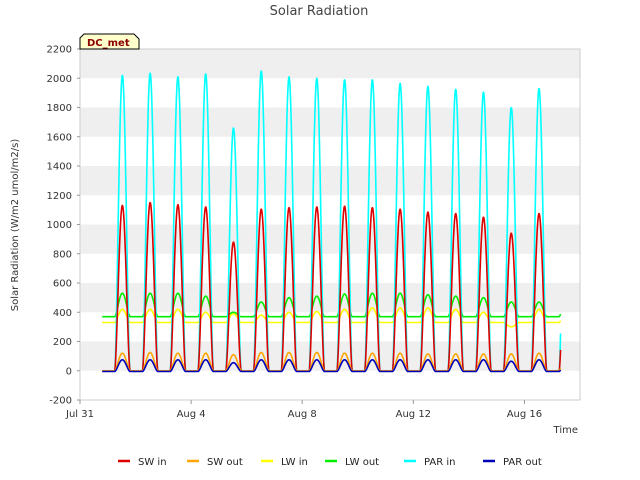 Image resolution: width=640 pixels, height=480 pixels. Describe the element at coordinates (302, 414) in the screenshot. I see `x-tick-label: Aug 8` at that location.